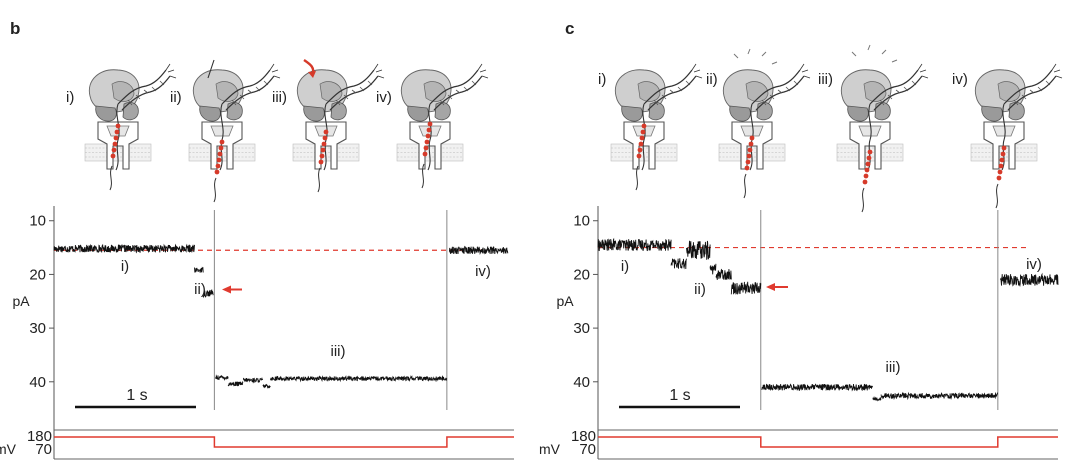 The width and height of the screenshot is (1080, 473). I want to click on schematic-c-stage-3: iii), so click(873, 128).